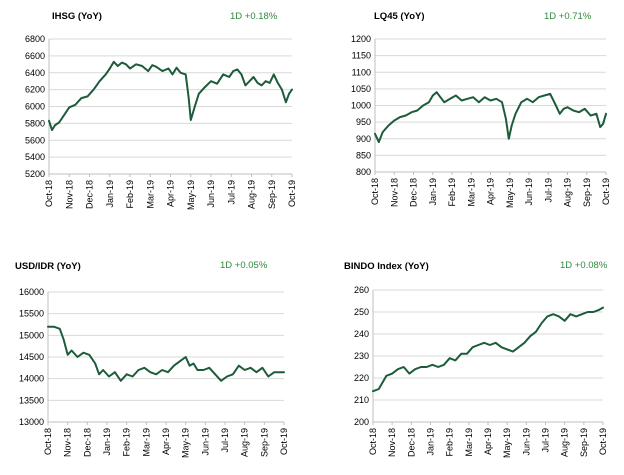 This screenshot has height=475, width=624. I want to click on y-tick-label: 250, so click(361, 312).